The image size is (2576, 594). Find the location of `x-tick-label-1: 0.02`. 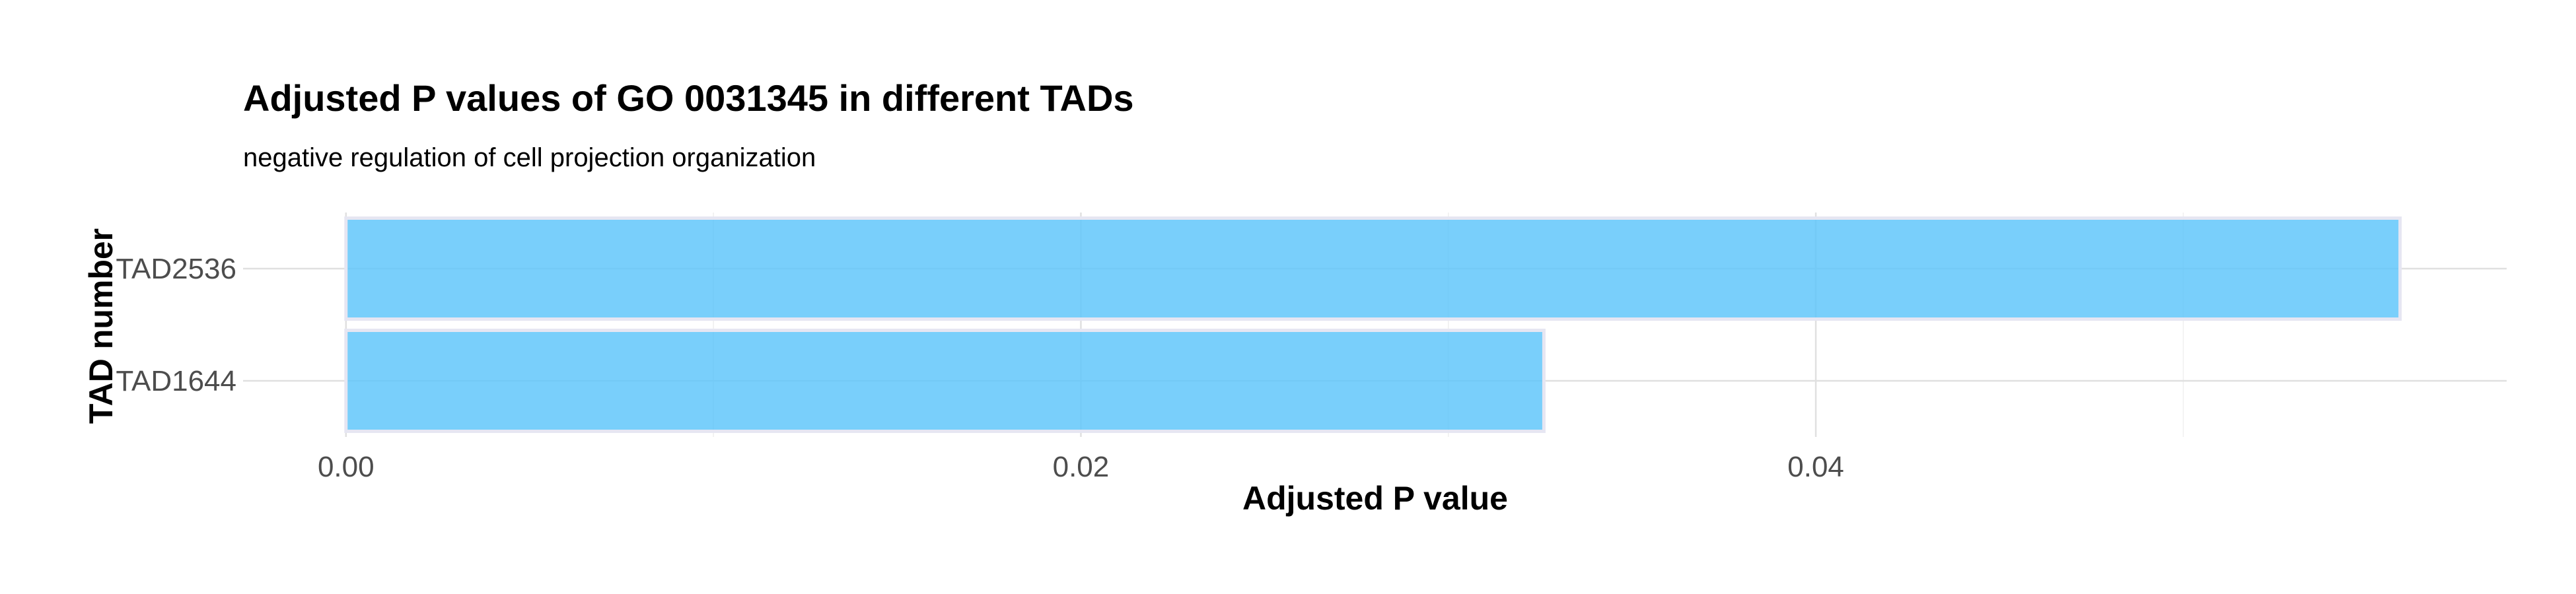

x-tick-label-1: 0.02 is located at coordinates (1081, 467).